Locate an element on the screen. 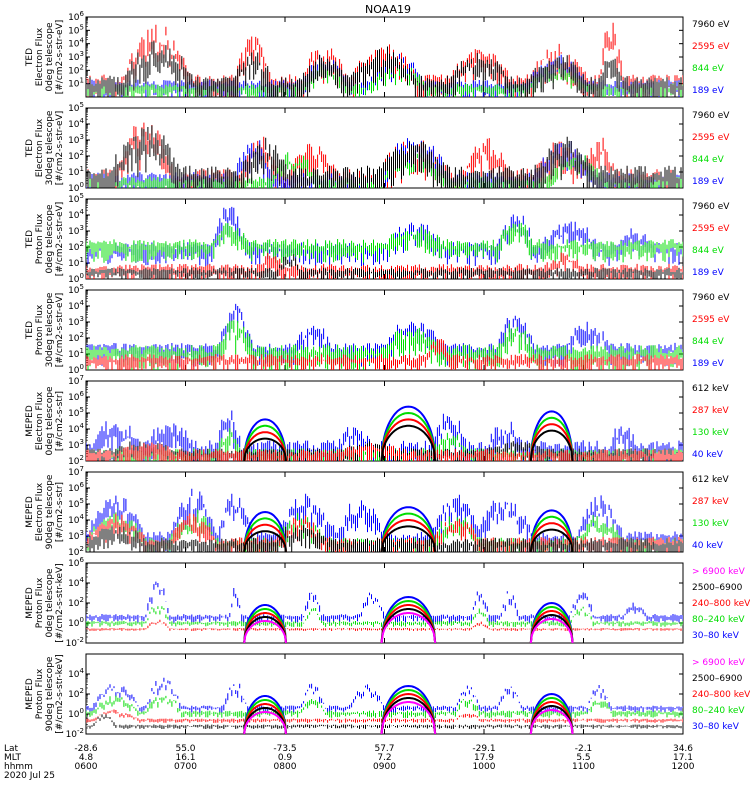 The image size is (750, 800). y-axis-label-line: MEPED is located at coordinates (30, 512).